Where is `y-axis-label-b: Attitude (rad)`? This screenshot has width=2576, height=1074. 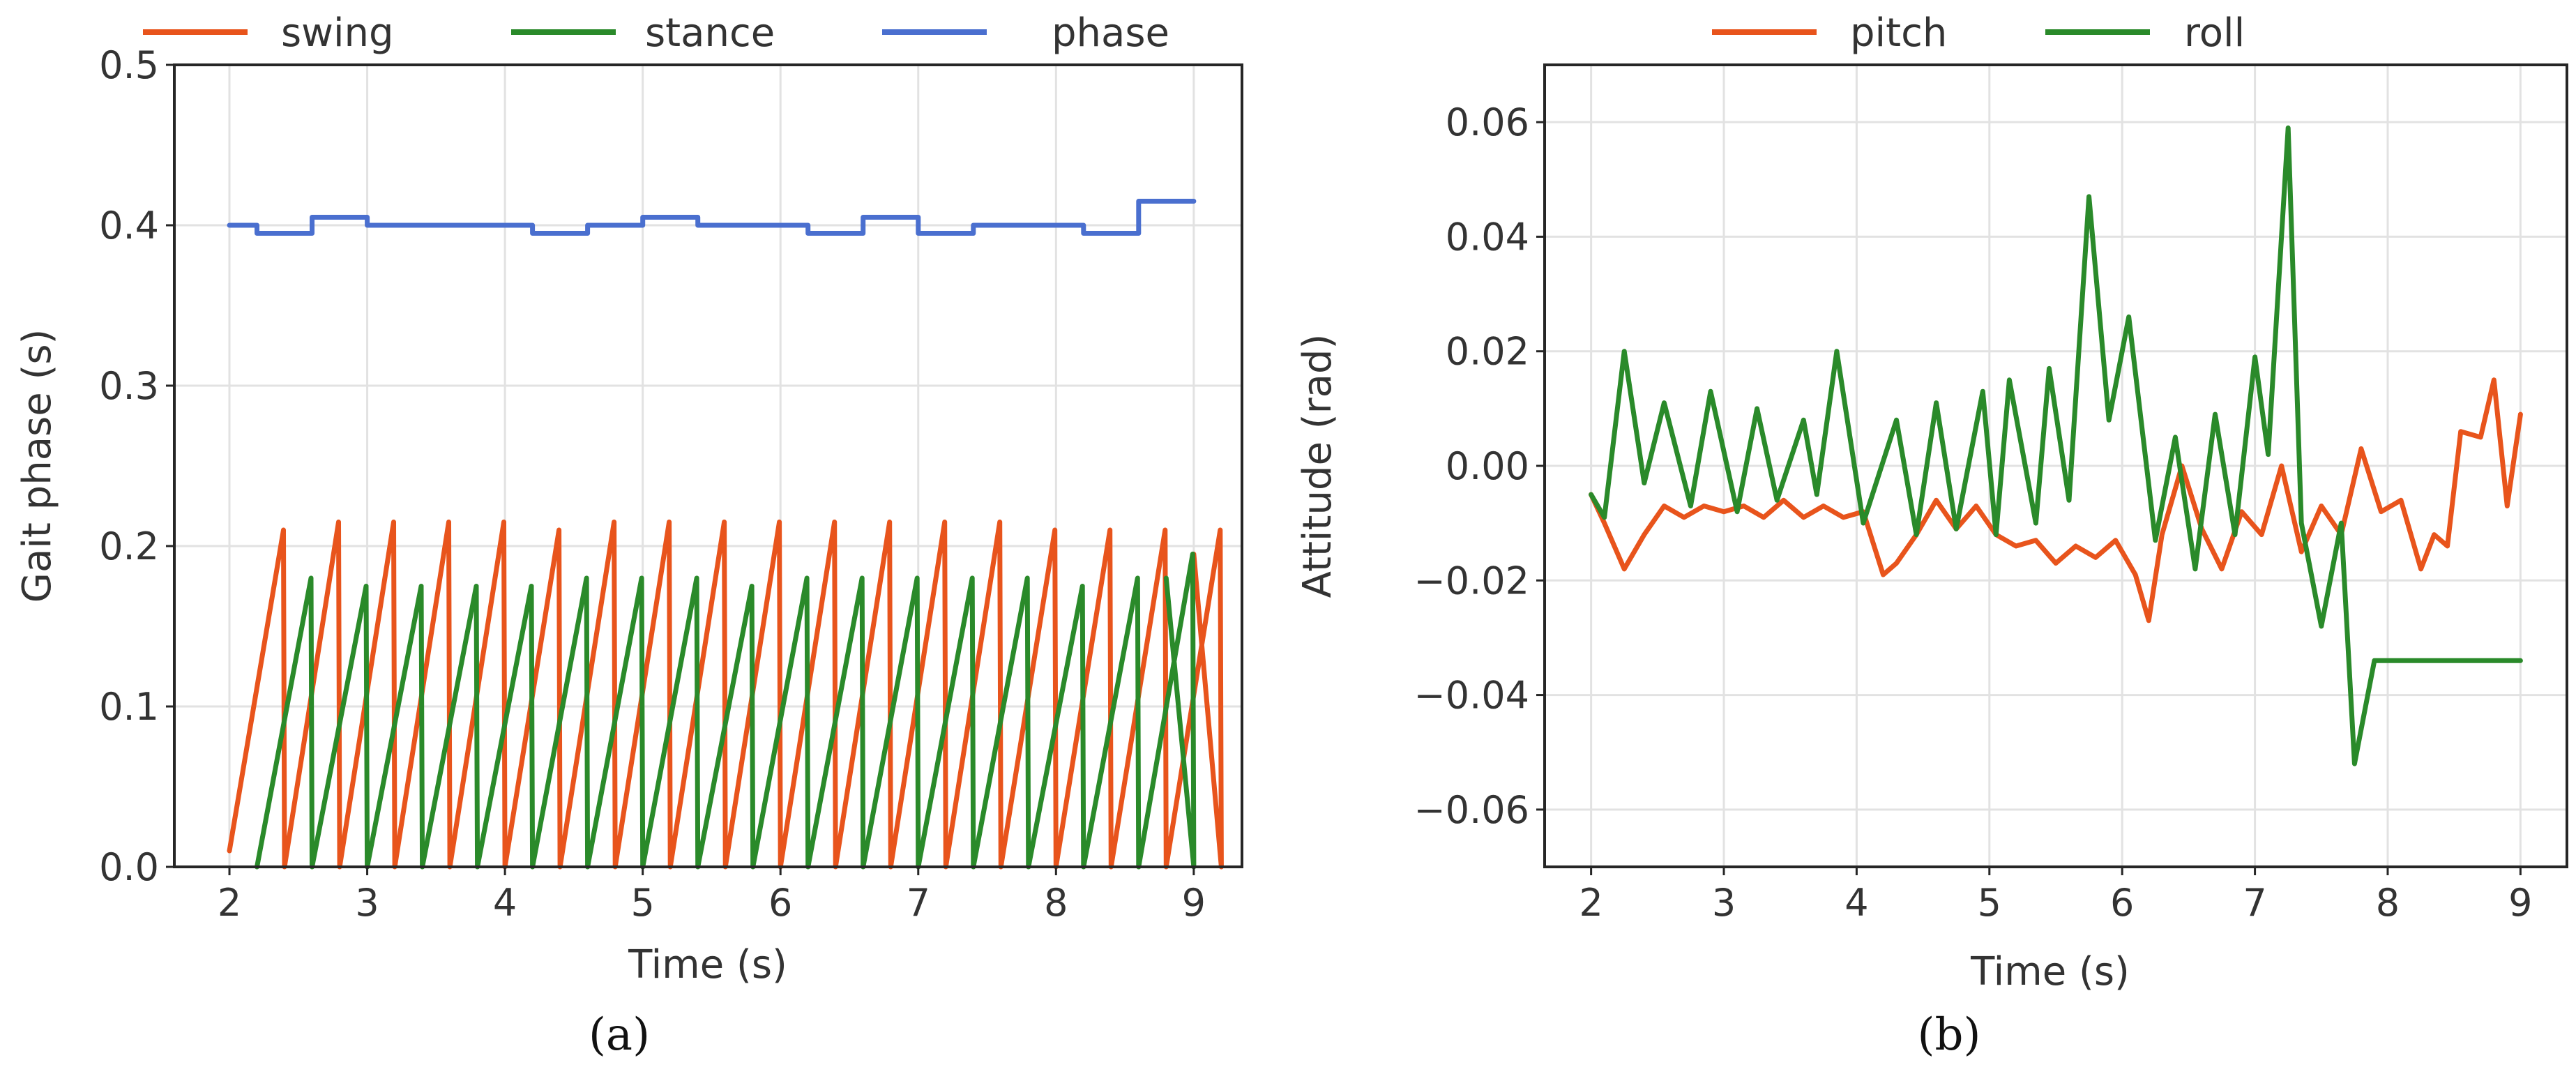 y-axis-label-b: Attitude (rad) is located at coordinates (1317, 466).